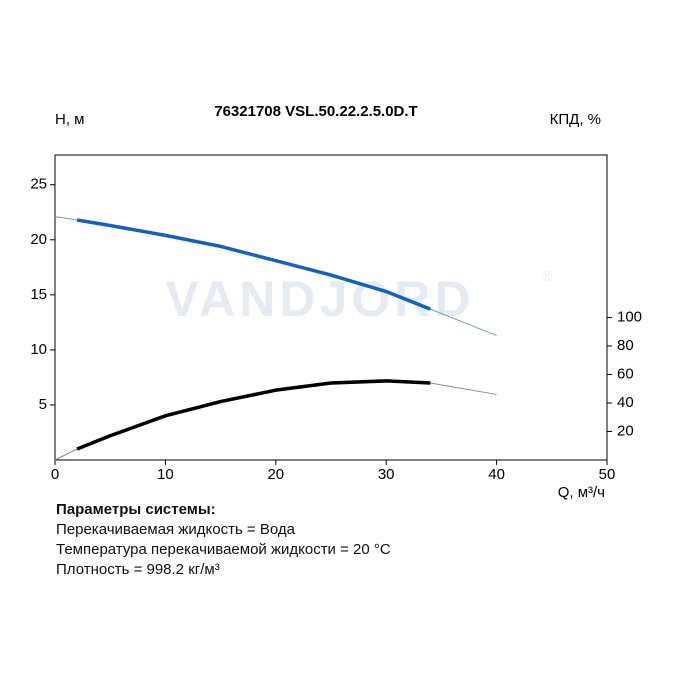 Image resolution: width=681 pixels, height=681 pixels. Describe the element at coordinates (607, 474) in the screenshot. I see `x-tick-label: 50` at that location.